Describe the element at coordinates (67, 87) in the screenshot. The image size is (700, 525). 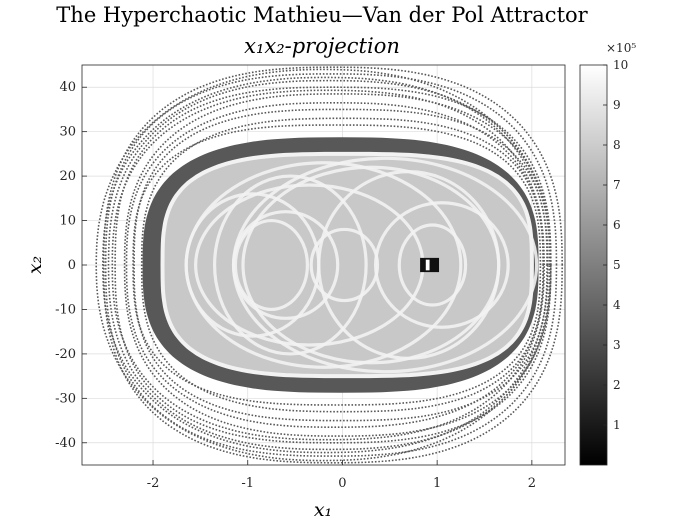
I see `y-tick-label: 40` at that location.